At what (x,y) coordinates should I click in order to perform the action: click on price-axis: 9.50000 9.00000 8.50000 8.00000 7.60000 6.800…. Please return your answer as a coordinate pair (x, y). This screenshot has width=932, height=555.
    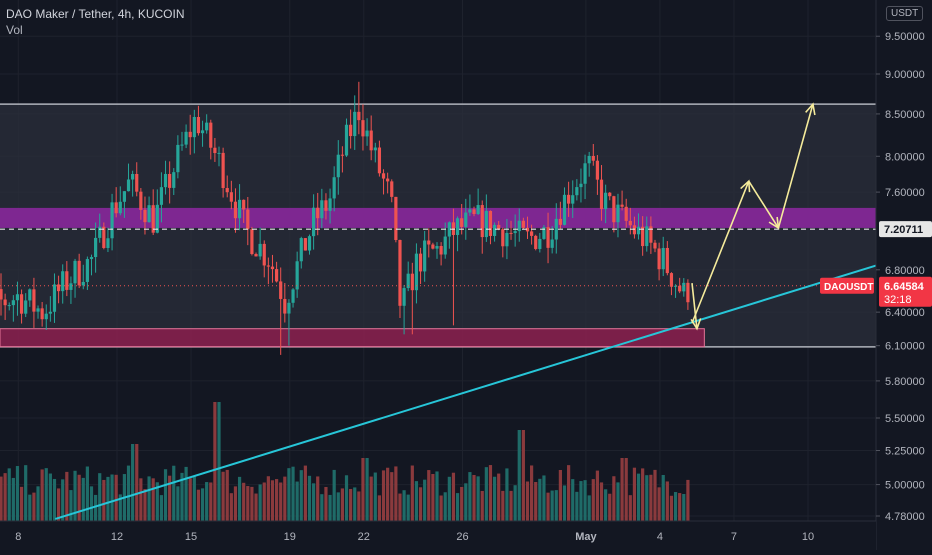
    Looking at the image, I should click on (903, 275).